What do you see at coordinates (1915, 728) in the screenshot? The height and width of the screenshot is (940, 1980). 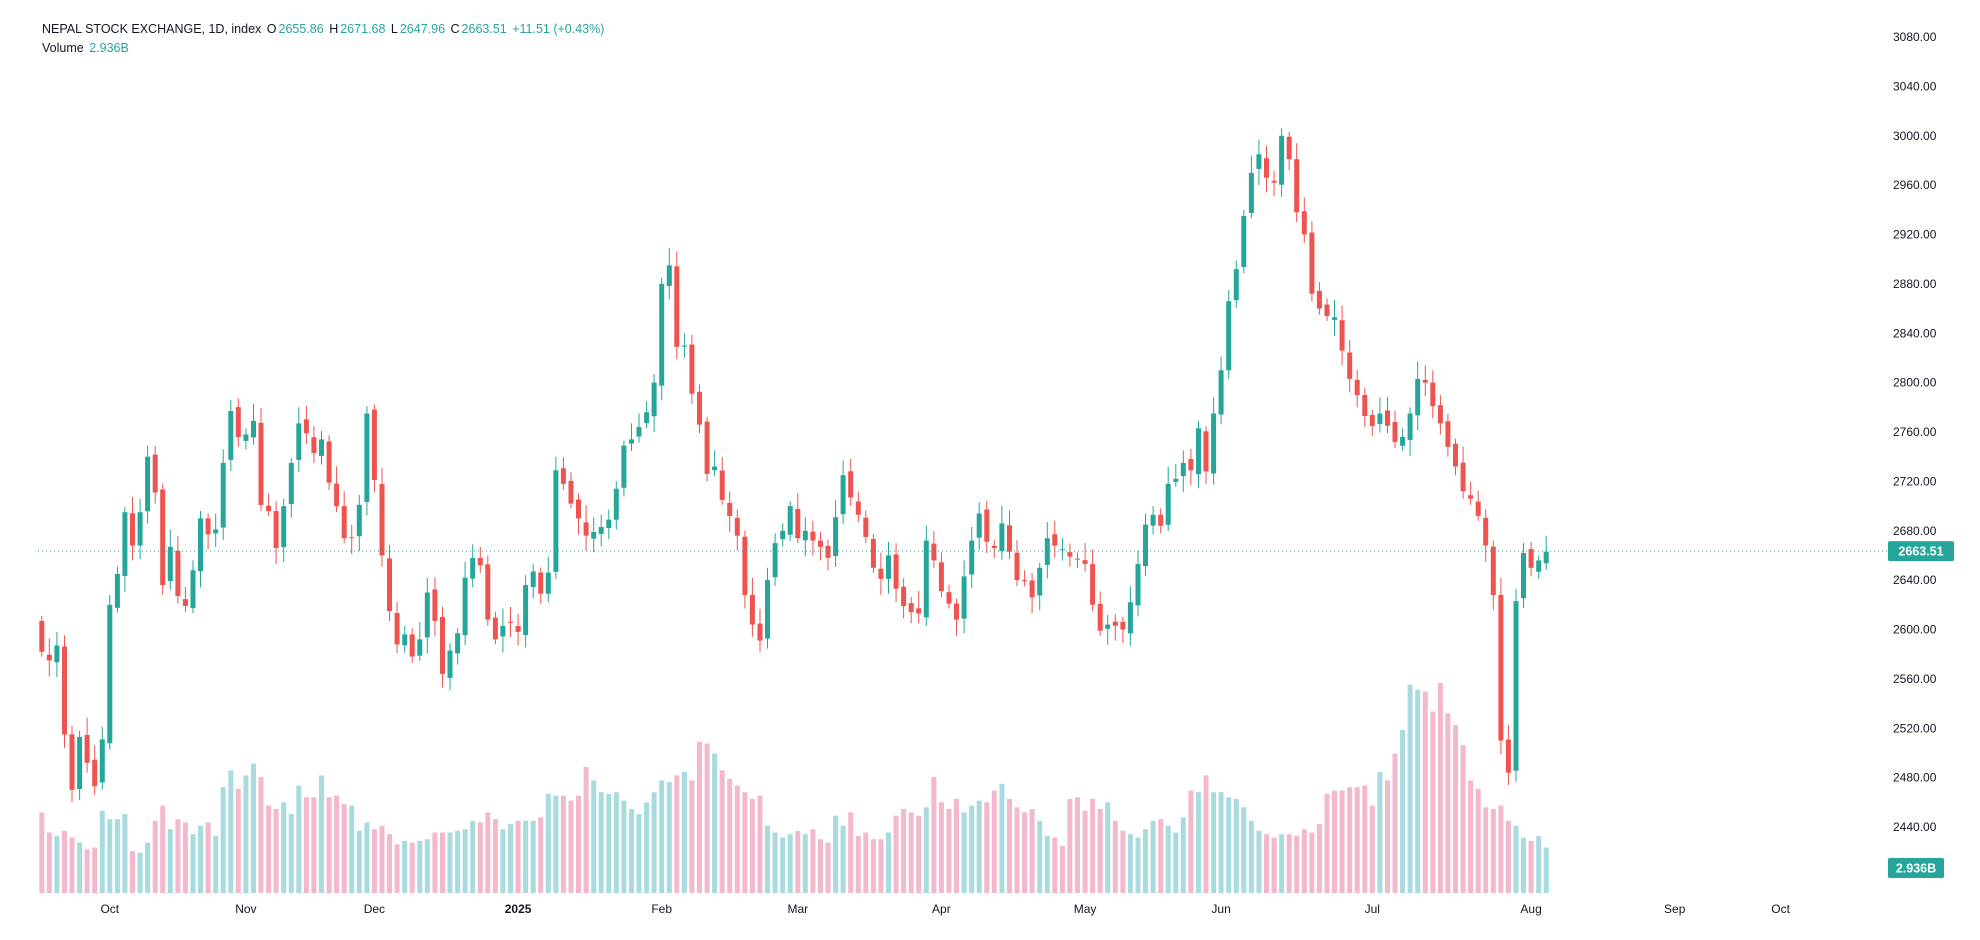 I see `price-tick-label: 2520.00` at bounding box center [1915, 728].